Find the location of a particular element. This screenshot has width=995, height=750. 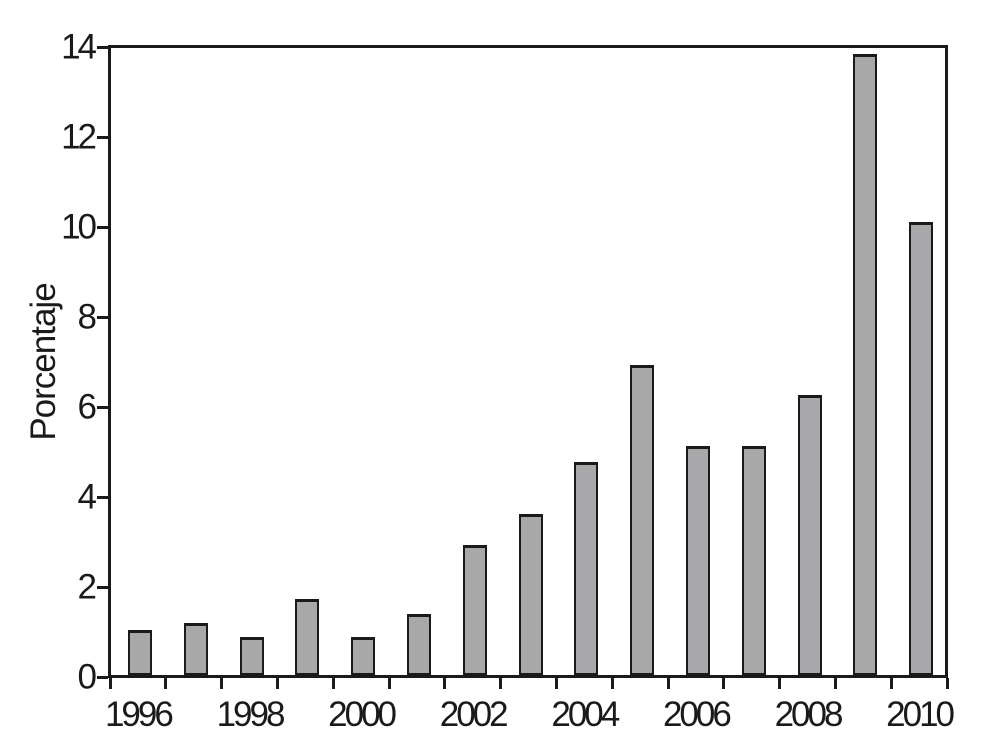

x-tick-label: 2008 is located at coordinates (809, 714).